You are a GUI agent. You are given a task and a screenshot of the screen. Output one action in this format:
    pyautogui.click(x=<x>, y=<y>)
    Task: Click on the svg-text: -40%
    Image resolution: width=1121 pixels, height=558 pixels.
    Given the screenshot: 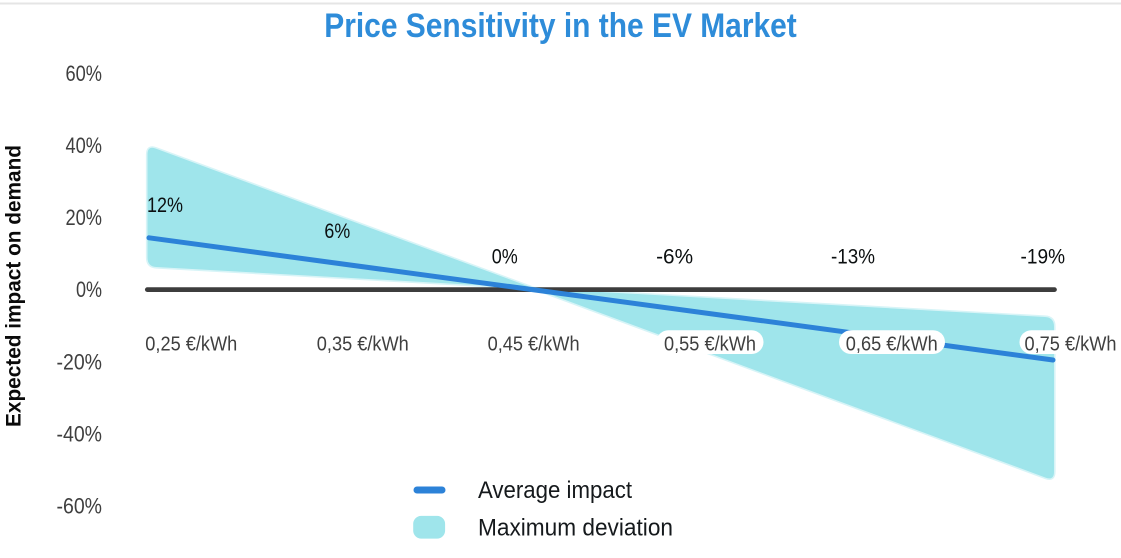 What is the action you would take?
    pyautogui.click(x=80, y=434)
    